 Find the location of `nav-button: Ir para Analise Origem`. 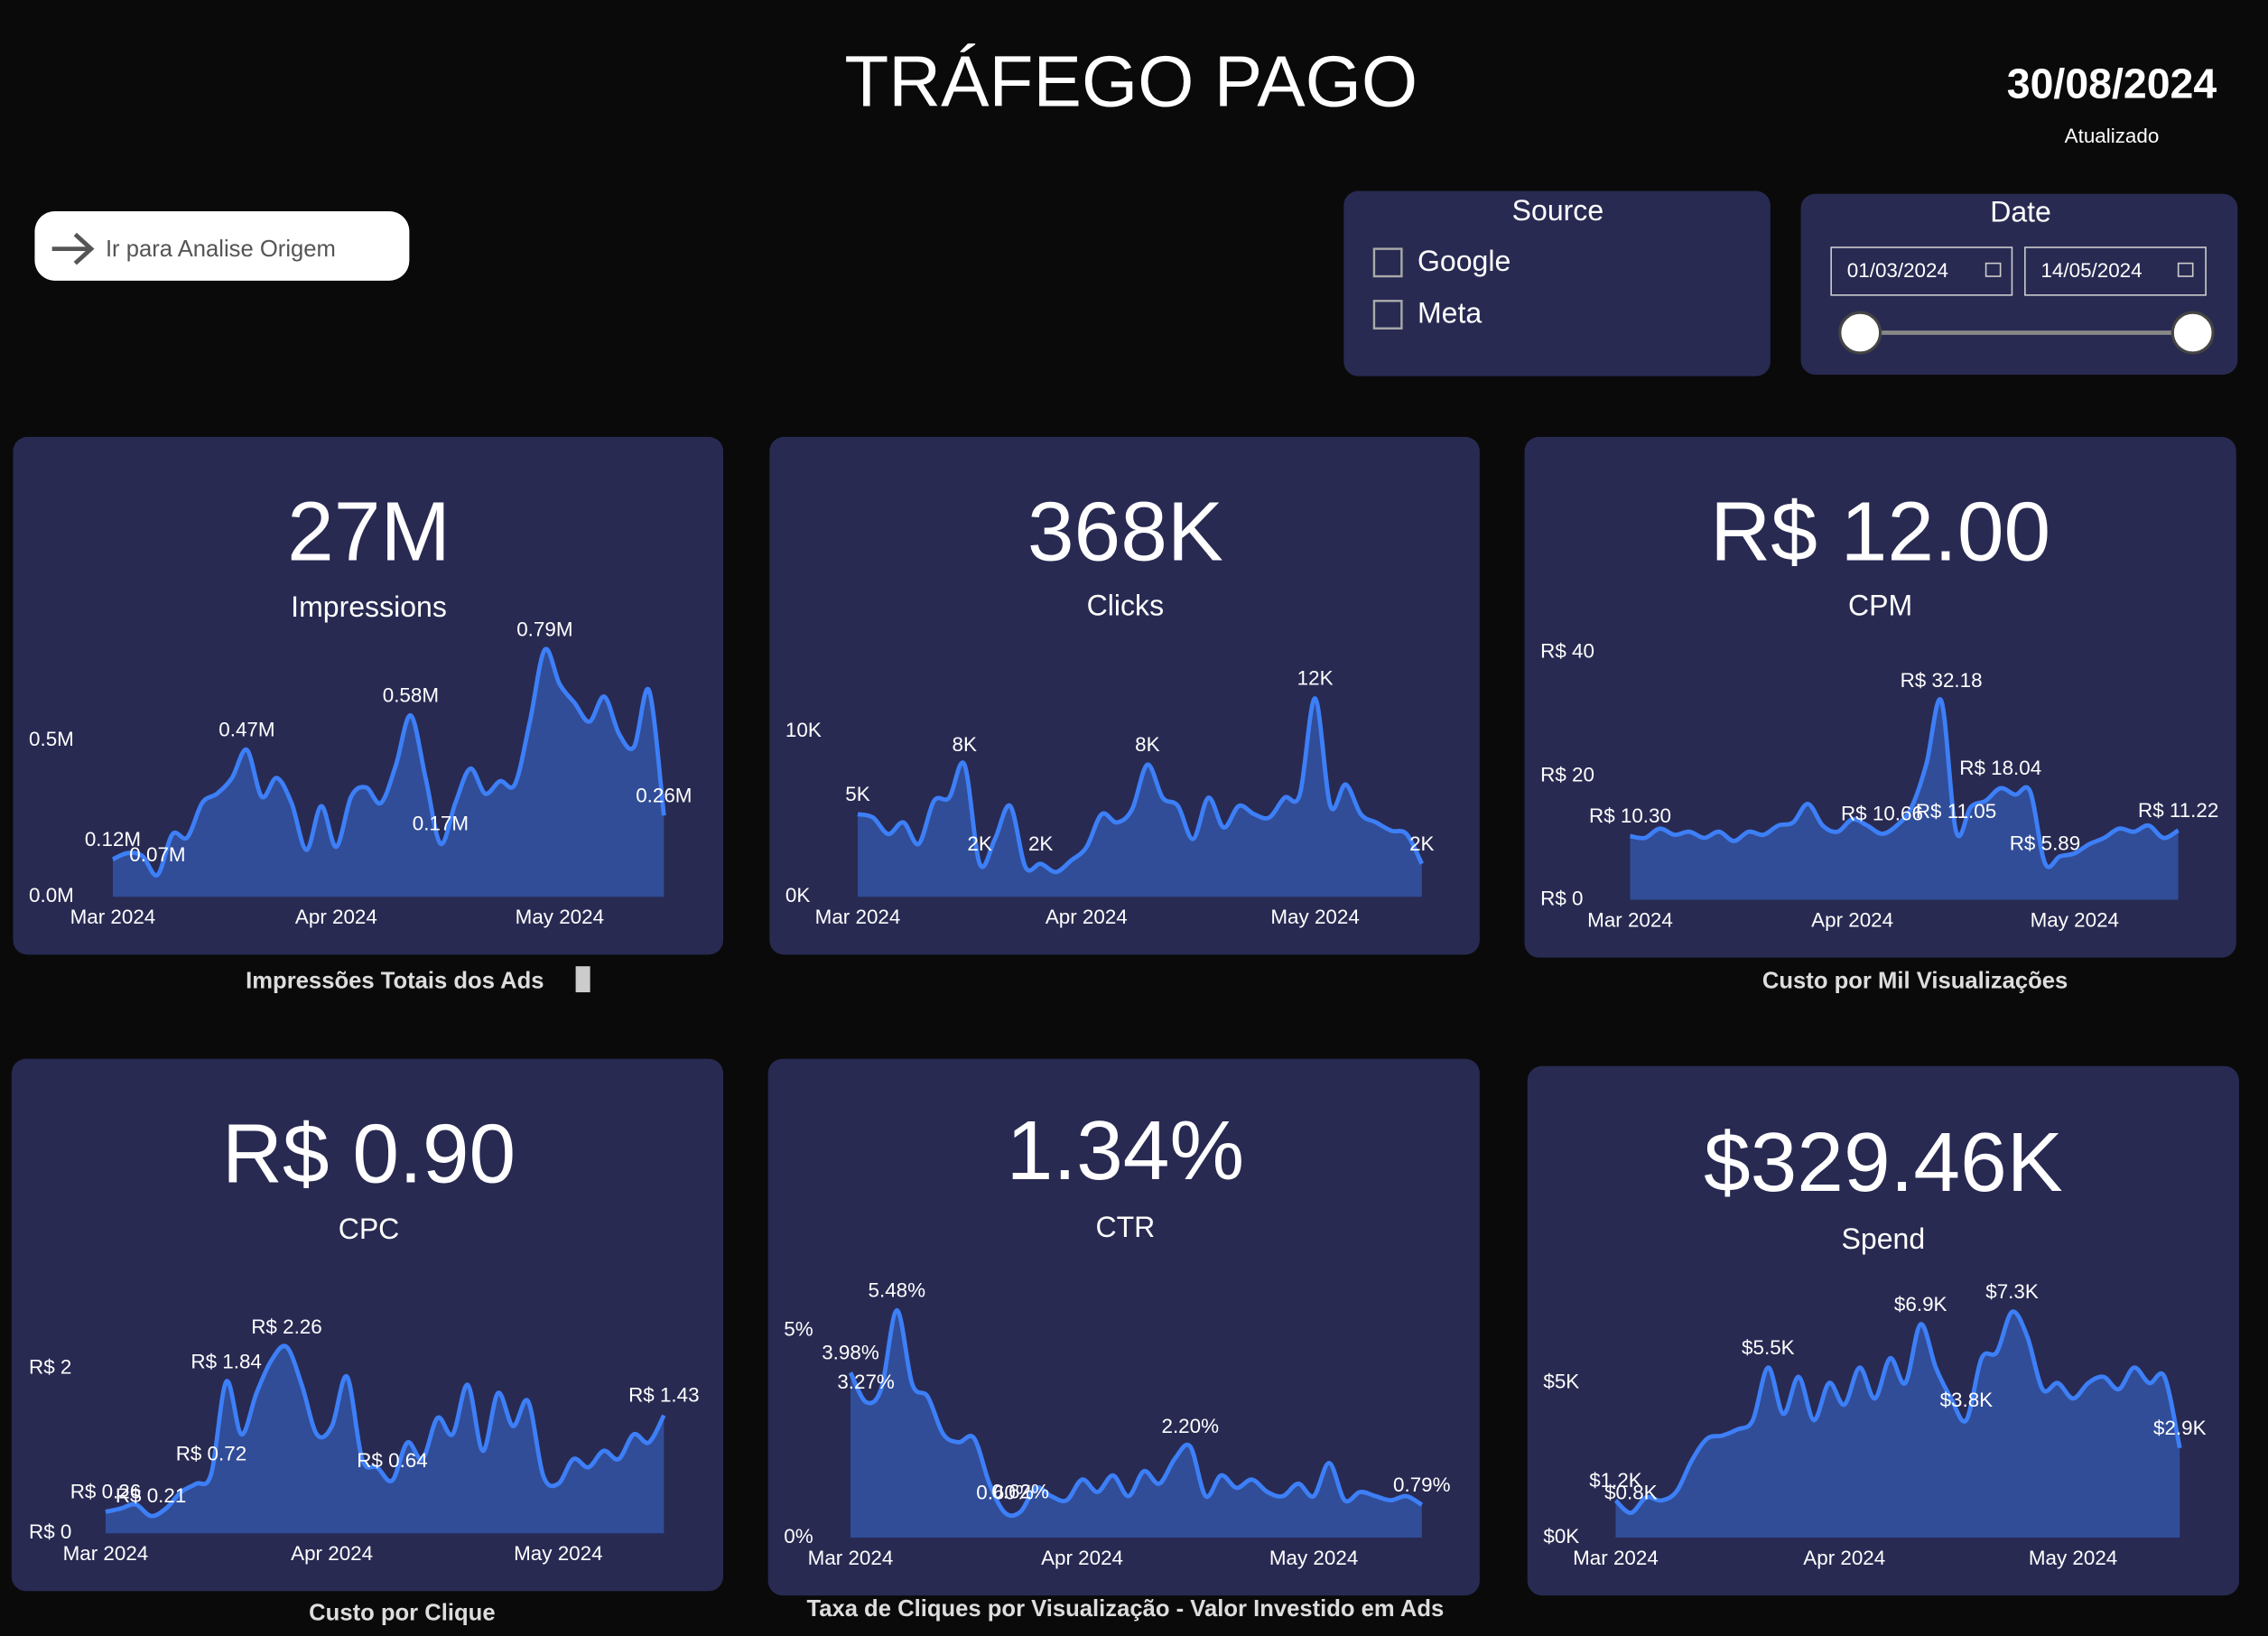

nav-button: Ir para Analise Origem is located at coordinates (222, 245).